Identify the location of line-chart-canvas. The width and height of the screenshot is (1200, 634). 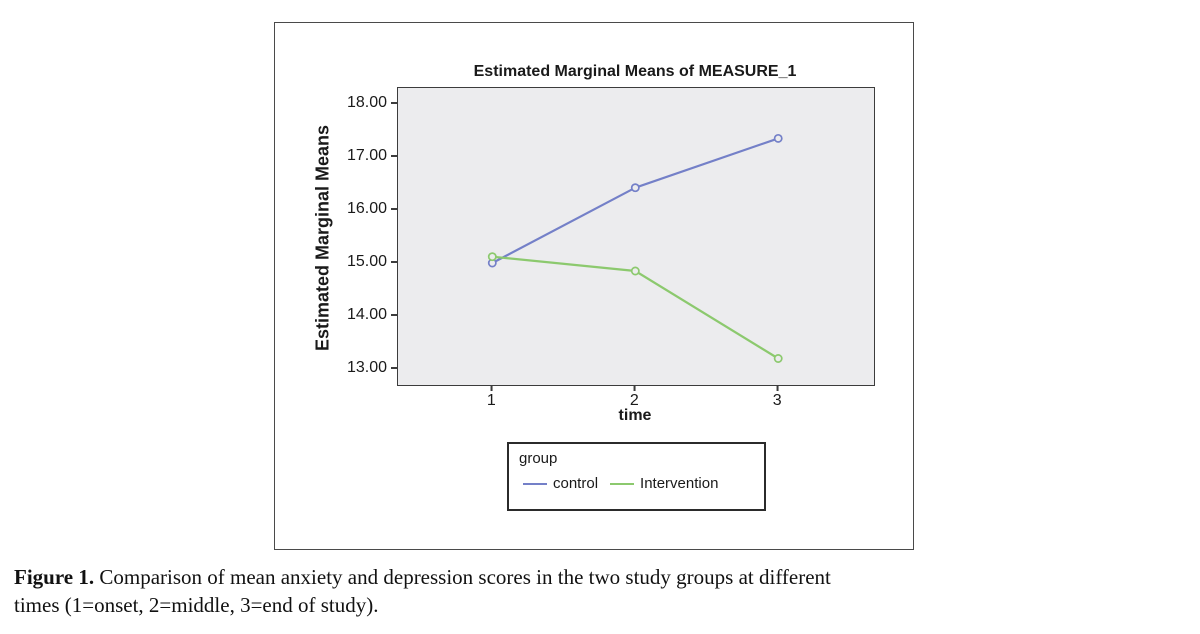
(635, 248).